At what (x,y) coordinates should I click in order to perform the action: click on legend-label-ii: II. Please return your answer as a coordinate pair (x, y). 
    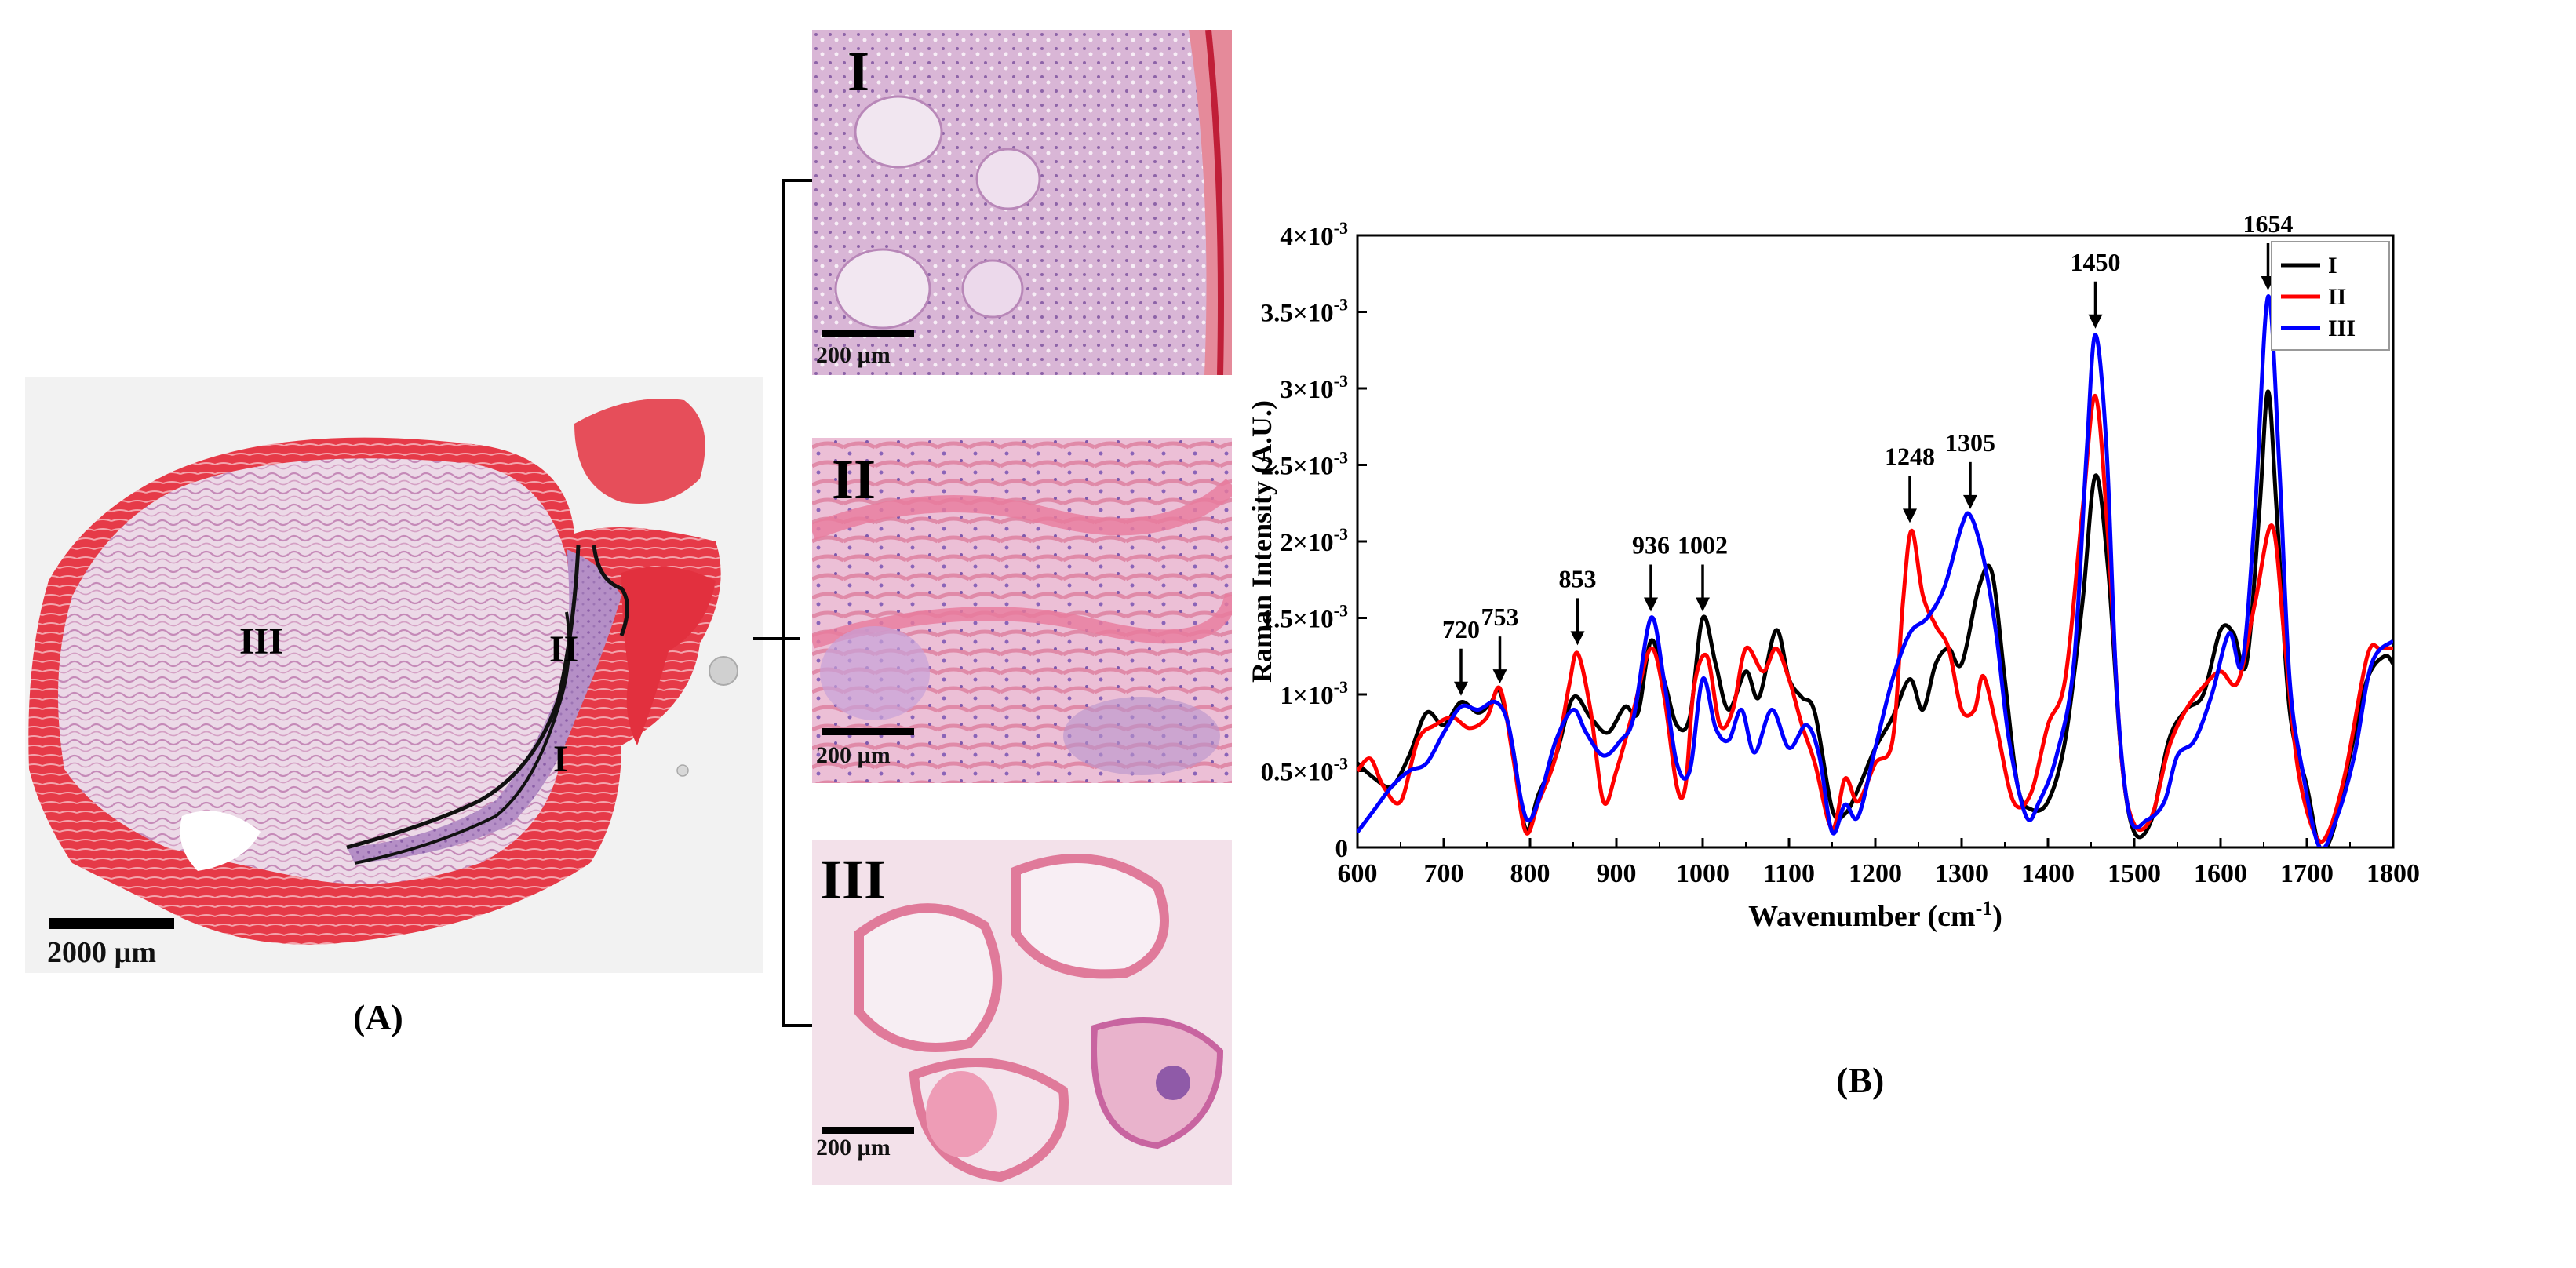
    Looking at the image, I should click on (2337, 297).